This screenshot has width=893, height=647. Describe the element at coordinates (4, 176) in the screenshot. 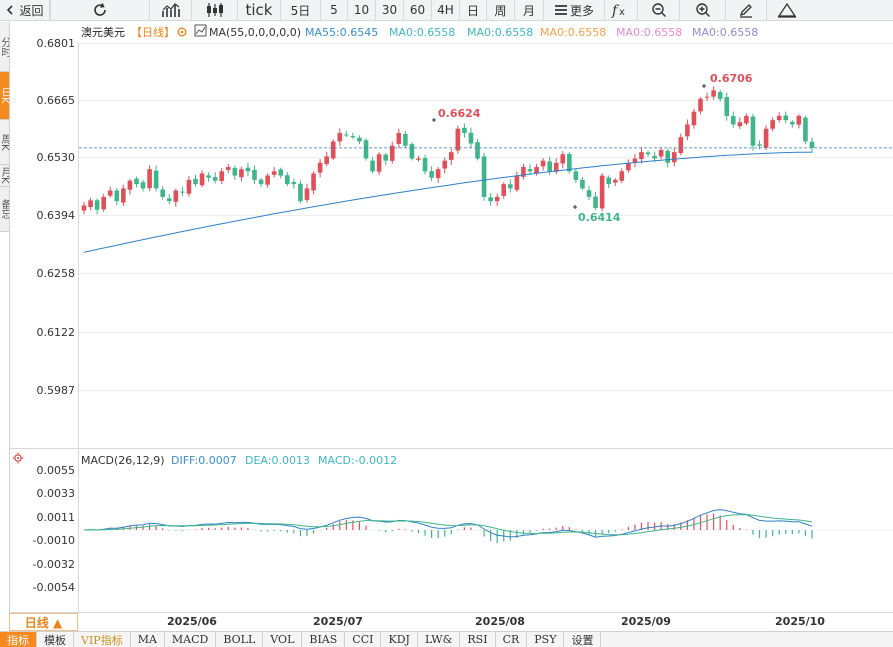

I see `side-tab-monthly: 月K` at that location.